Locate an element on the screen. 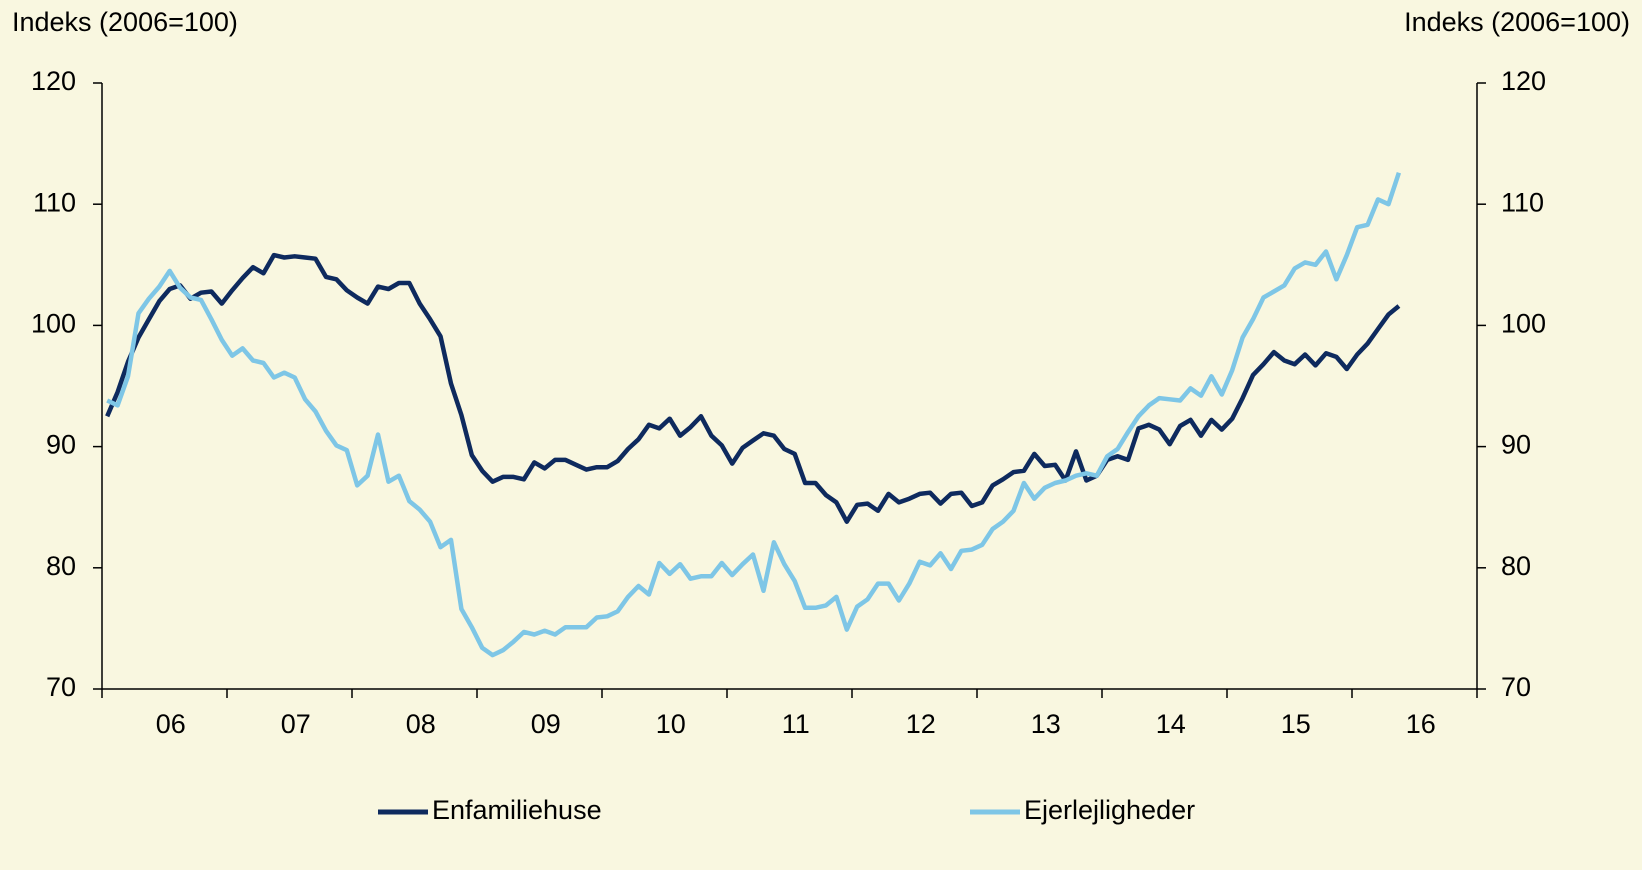 Image resolution: width=1642 pixels, height=870 pixels. x-tick-label: 12 is located at coordinates (921, 724).